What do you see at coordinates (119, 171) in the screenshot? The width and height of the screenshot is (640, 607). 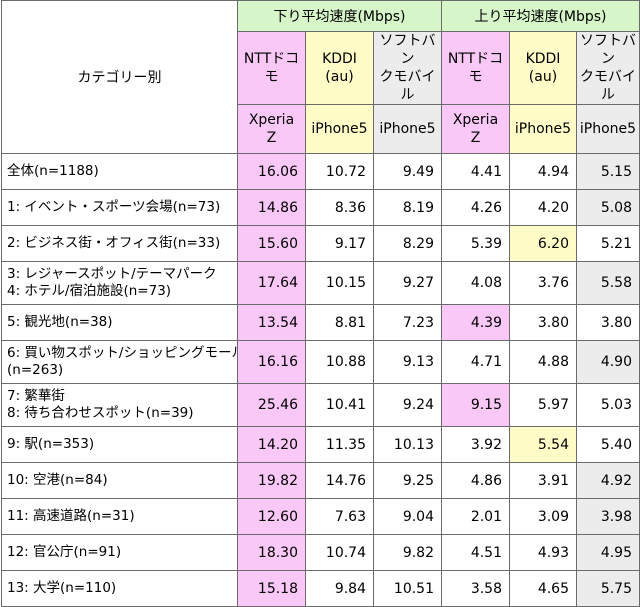 I see `row-category-label: 全体(n=1188)` at bounding box center [119, 171].